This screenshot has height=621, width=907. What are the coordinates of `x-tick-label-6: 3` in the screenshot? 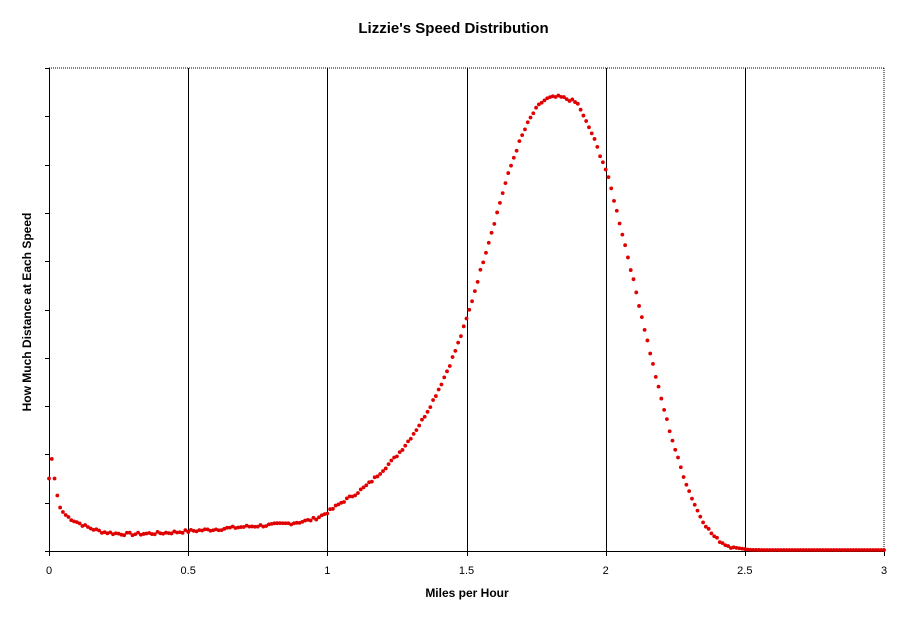 It's located at (884, 571).